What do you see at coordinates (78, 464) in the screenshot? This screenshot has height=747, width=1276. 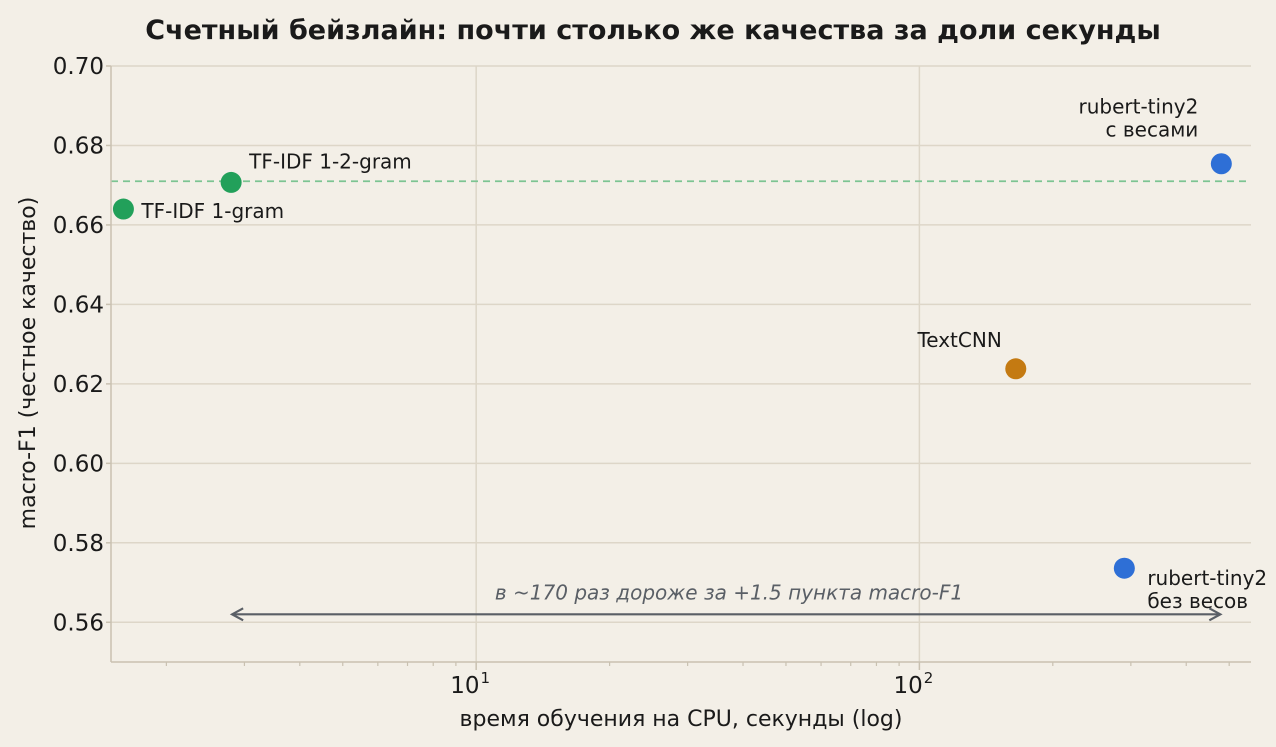 I see `y-tick-label: 0.60` at bounding box center [78, 464].